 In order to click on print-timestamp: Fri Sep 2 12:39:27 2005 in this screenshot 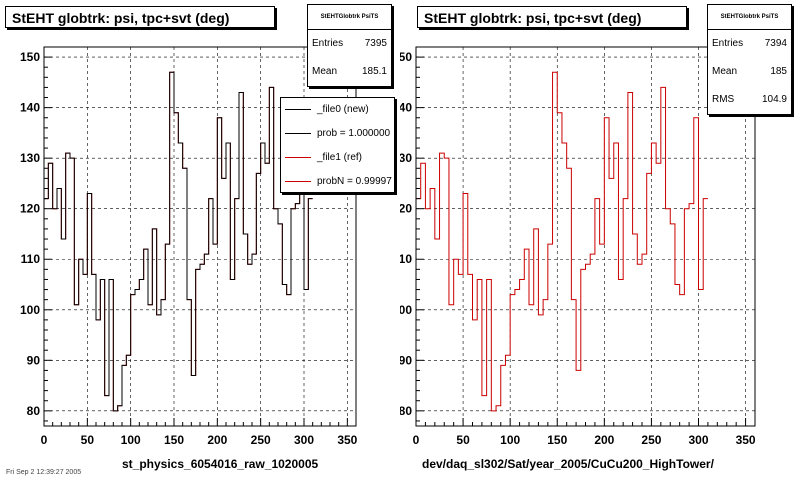, I will do `click(44, 472)`.